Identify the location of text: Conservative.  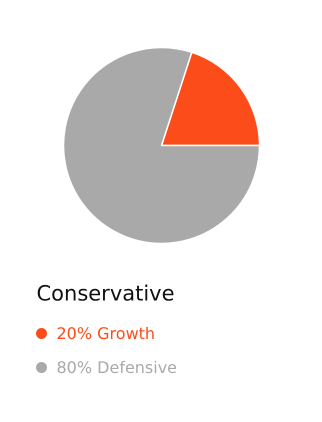
(105, 294).